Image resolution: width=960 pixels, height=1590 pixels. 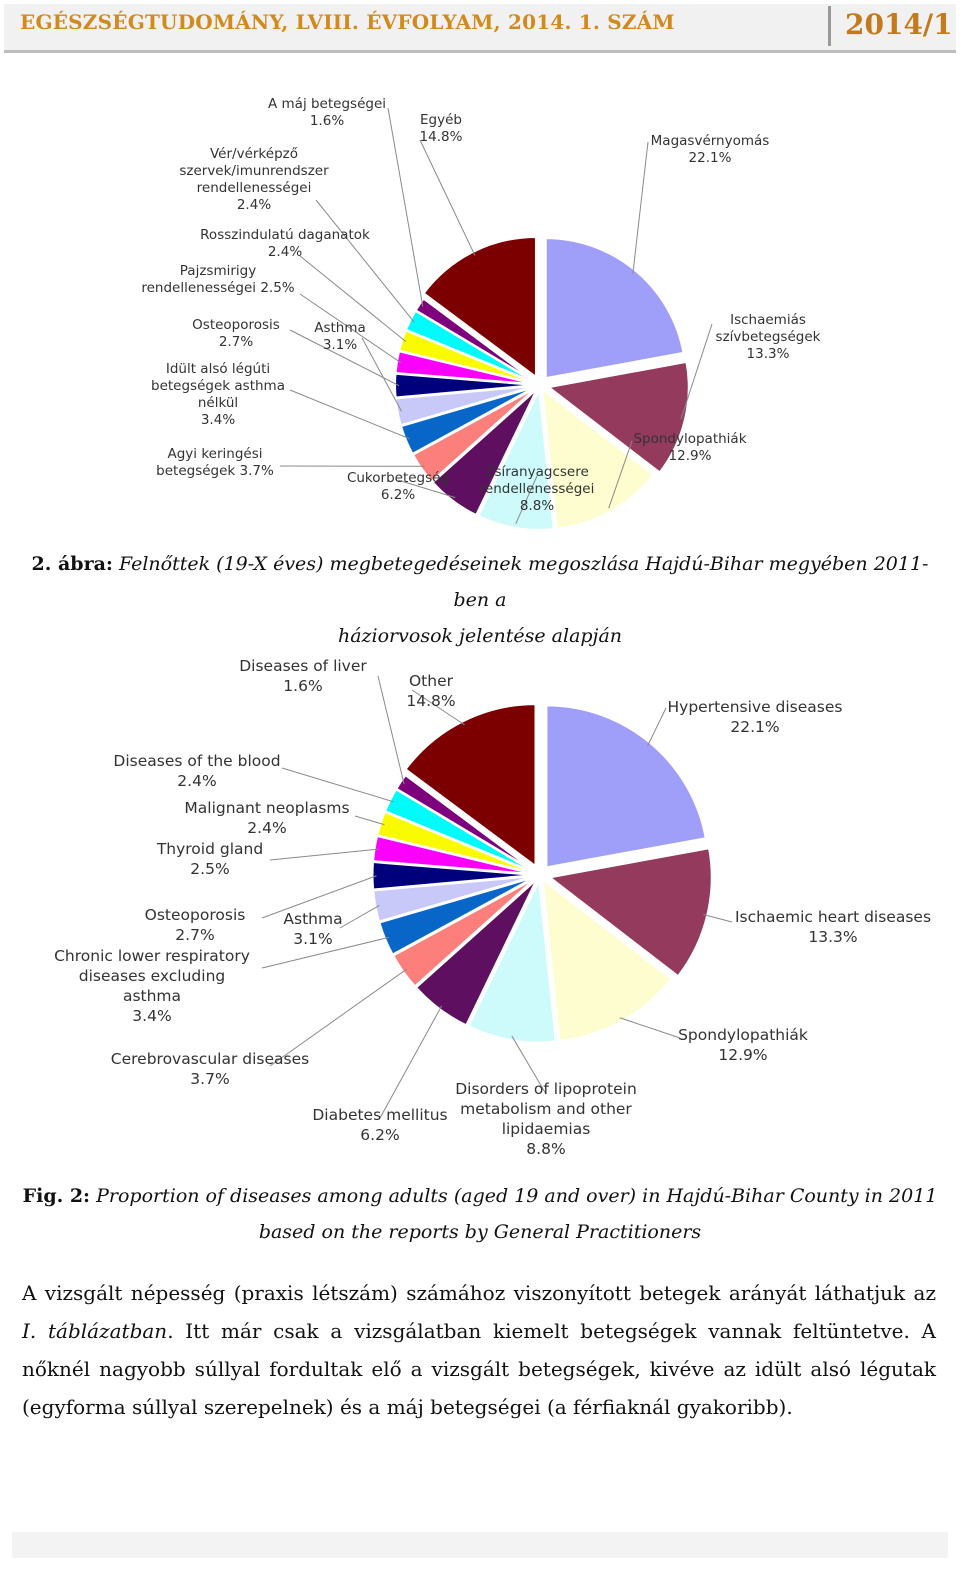 What do you see at coordinates (209, 869) in the screenshot?
I see `slice-label-line: 2.5%` at bounding box center [209, 869].